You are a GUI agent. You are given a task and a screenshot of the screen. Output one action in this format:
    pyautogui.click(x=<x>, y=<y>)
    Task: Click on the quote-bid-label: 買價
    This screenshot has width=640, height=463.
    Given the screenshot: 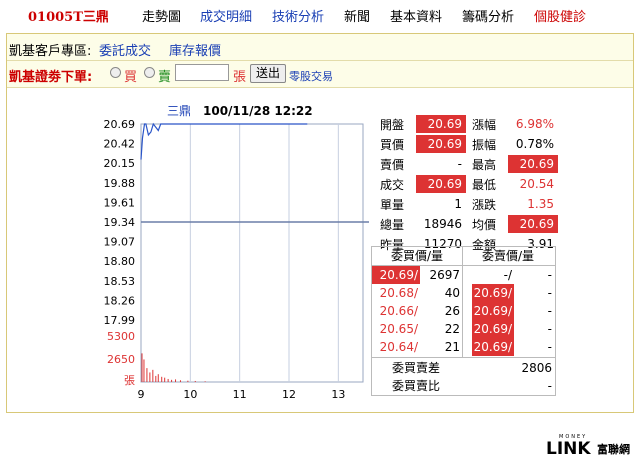 What is the action you would take?
    pyautogui.click(x=392, y=145)
    